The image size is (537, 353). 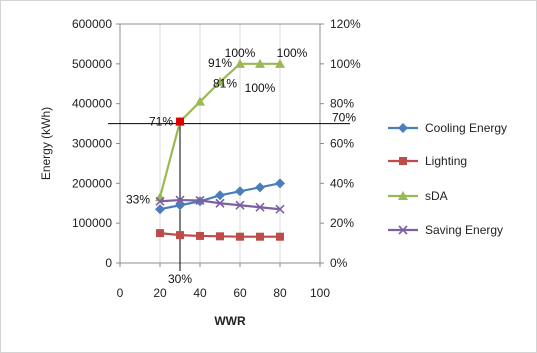 What do you see at coordinates (342, 183) in the screenshot?
I see `right-tick-label: 40%` at bounding box center [342, 183].